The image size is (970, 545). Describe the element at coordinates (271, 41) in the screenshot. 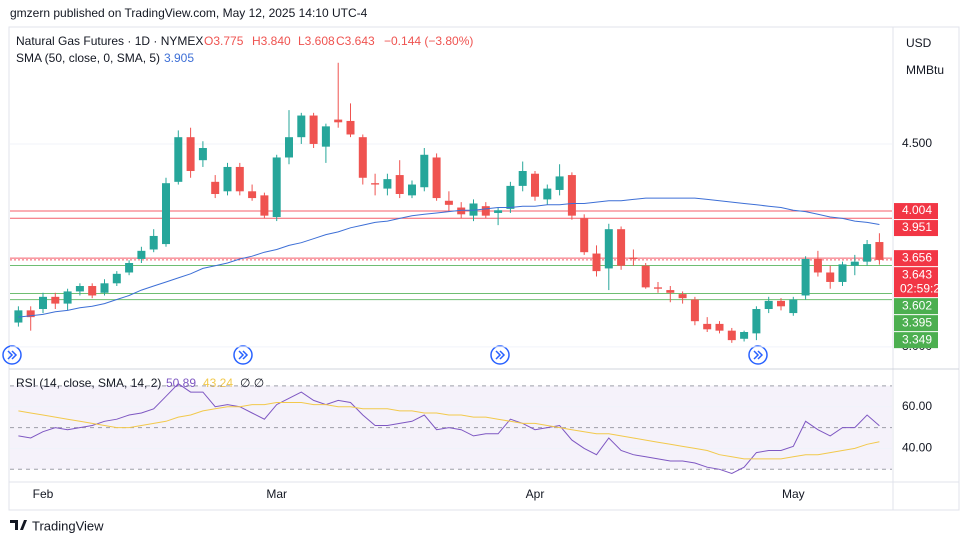

I see `legend-high: H3.840` at that location.